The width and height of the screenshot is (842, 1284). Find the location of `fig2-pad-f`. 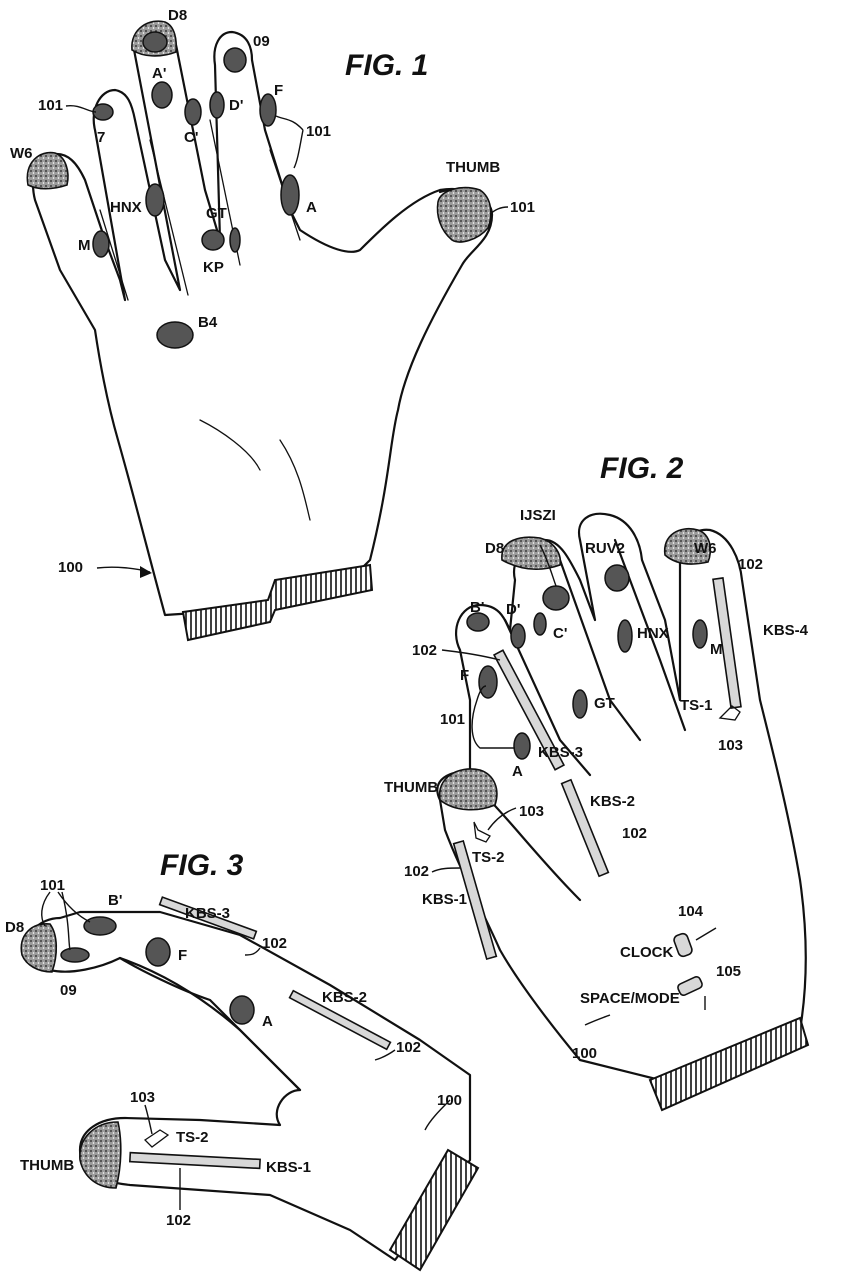

fig2-pad-f is located at coordinates (488, 682).